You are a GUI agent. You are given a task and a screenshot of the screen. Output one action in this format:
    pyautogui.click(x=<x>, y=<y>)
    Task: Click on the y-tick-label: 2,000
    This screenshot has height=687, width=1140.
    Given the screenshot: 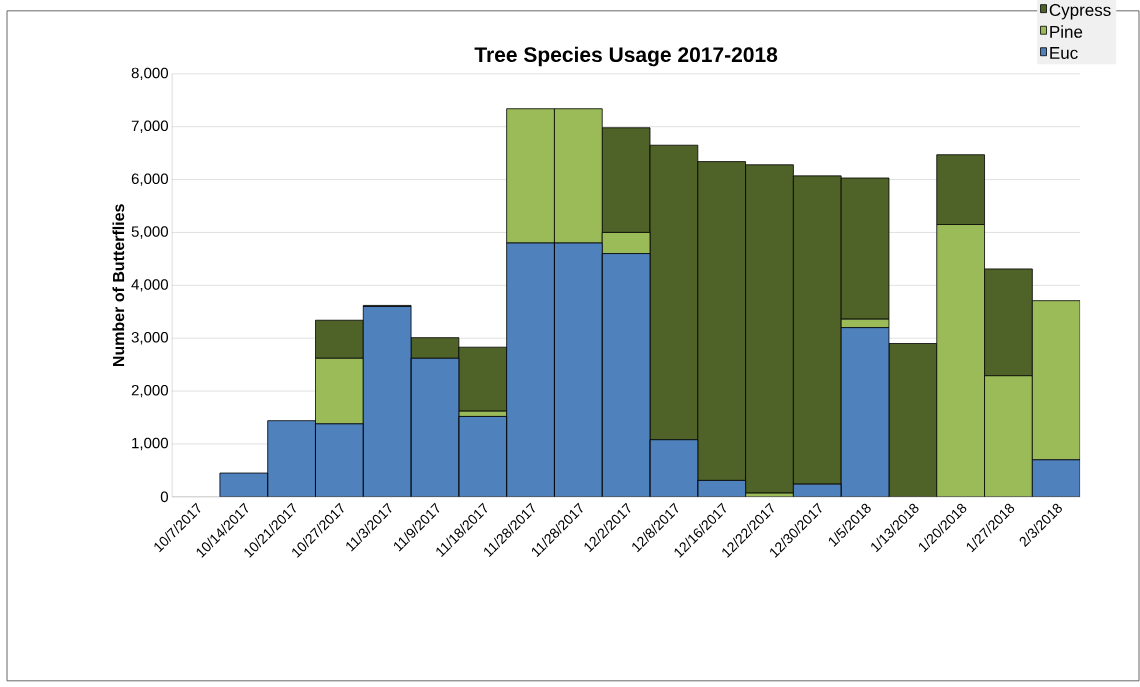 What is the action you would take?
    pyautogui.click(x=149, y=391)
    